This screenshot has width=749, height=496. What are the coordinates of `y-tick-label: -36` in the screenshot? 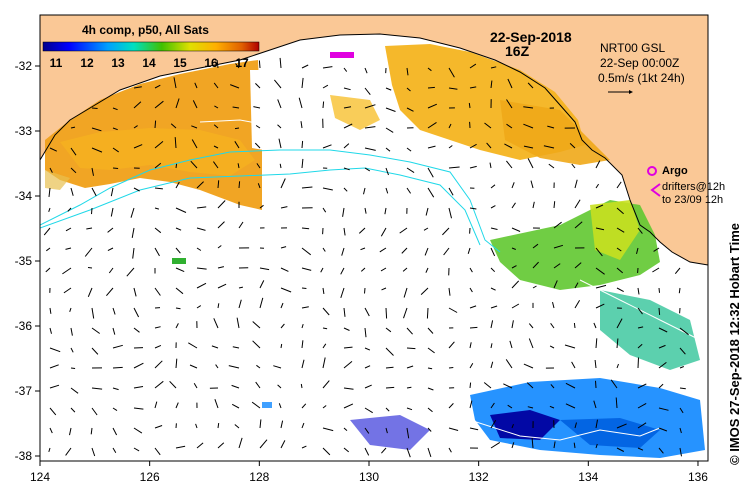 It's located at (24, 326).